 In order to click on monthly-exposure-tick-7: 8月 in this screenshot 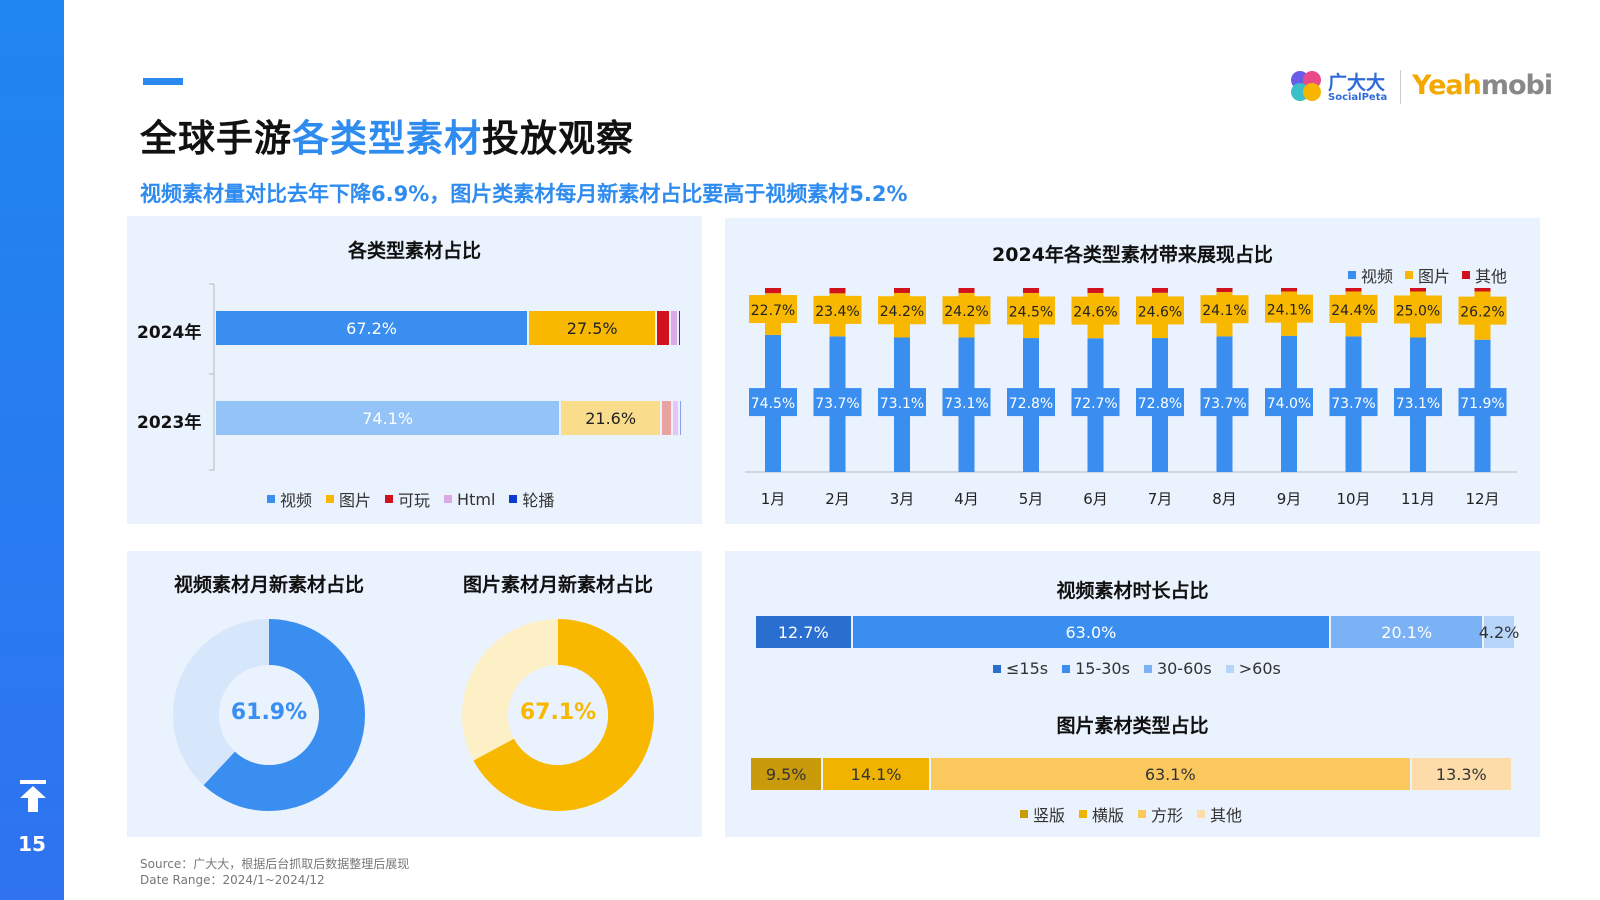, I will do `click(1224, 499)`.